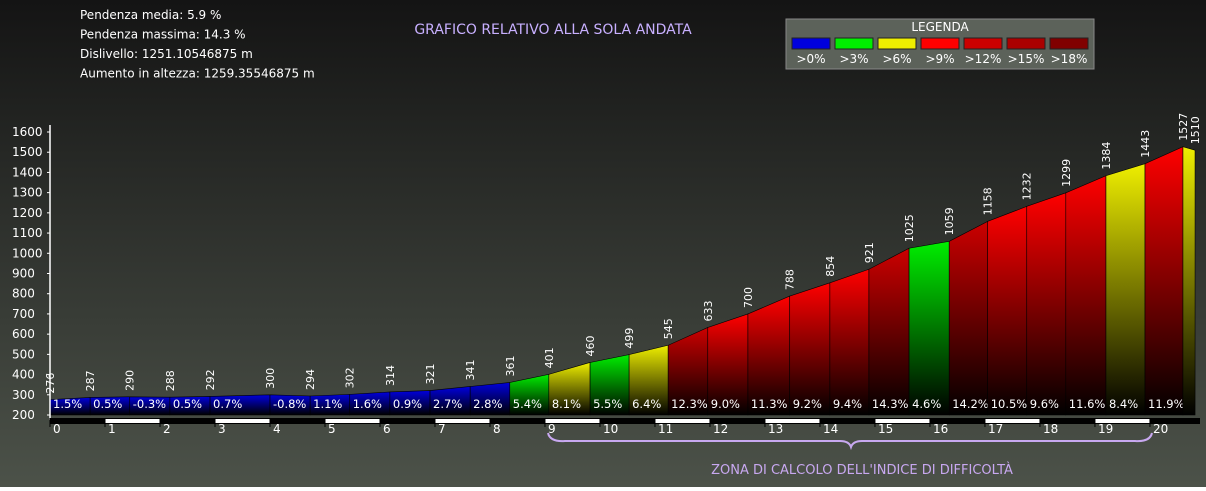  I want to click on legend-label: >9%, so click(939, 59).